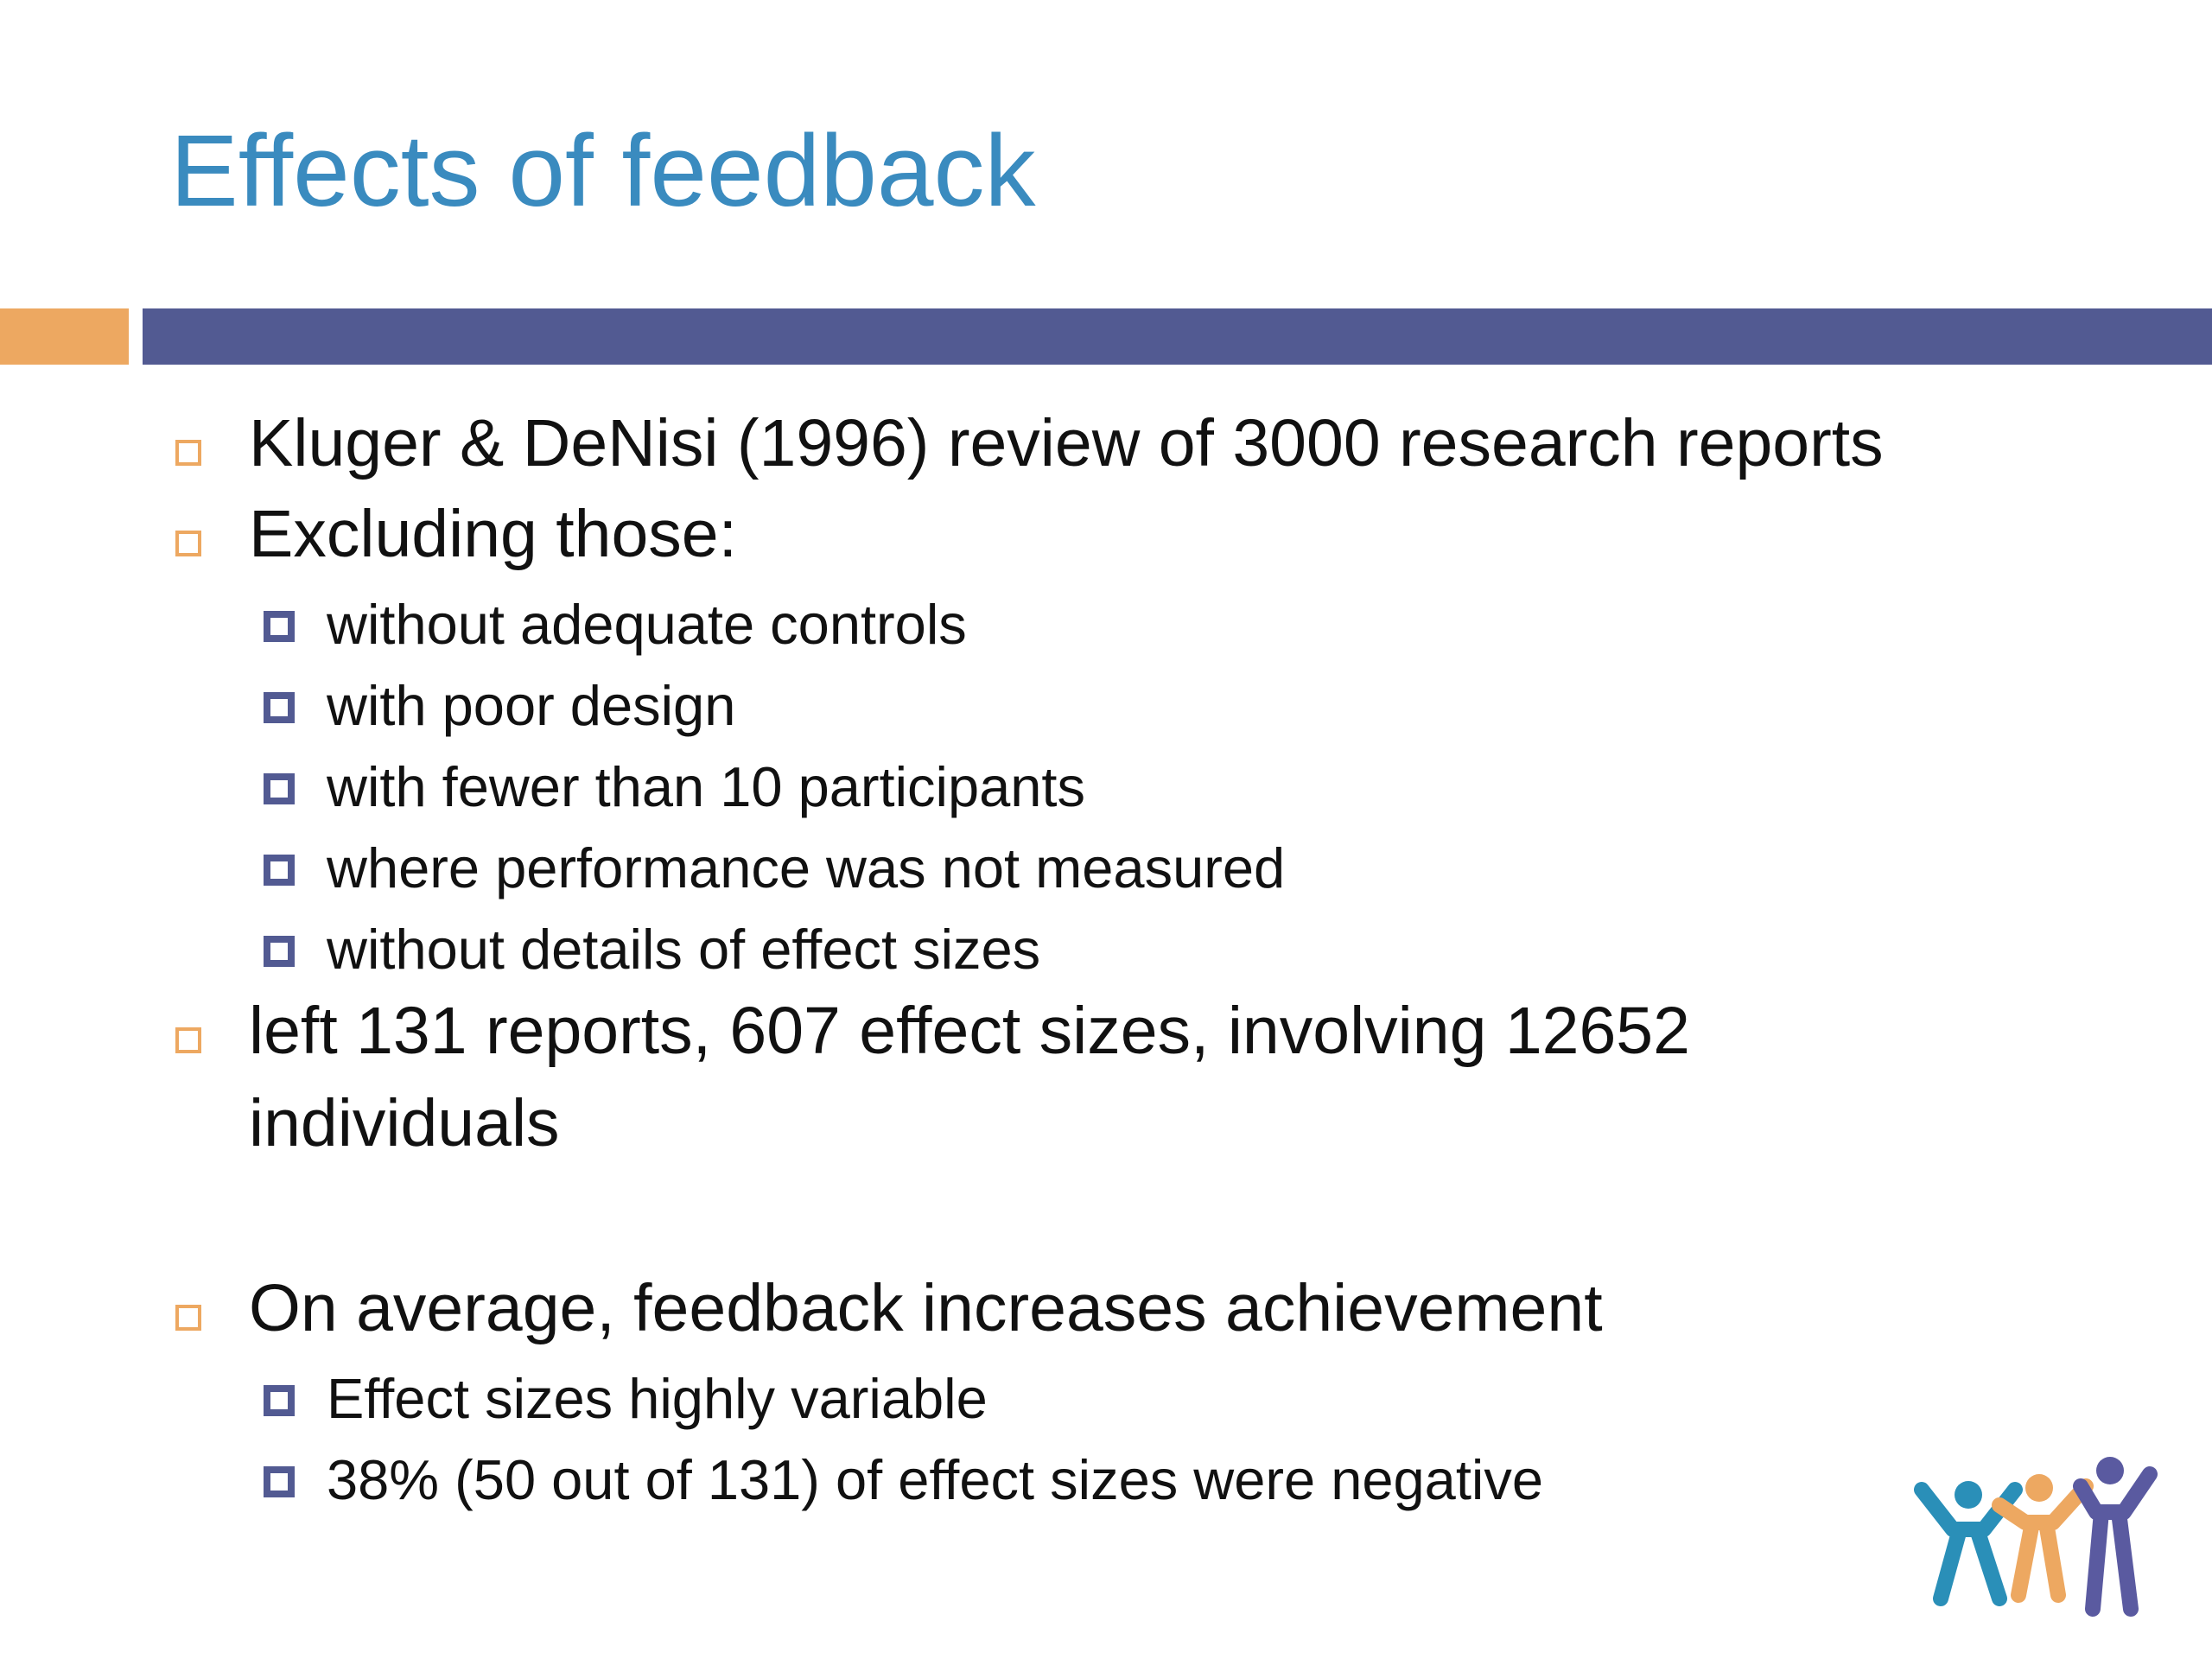 Image resolution: width=2212 pixels, height=1659 pixels. Describe the element at coordinates (493, 534) in the screenshot. I see `bullet-text: Excluding those:` at that location.